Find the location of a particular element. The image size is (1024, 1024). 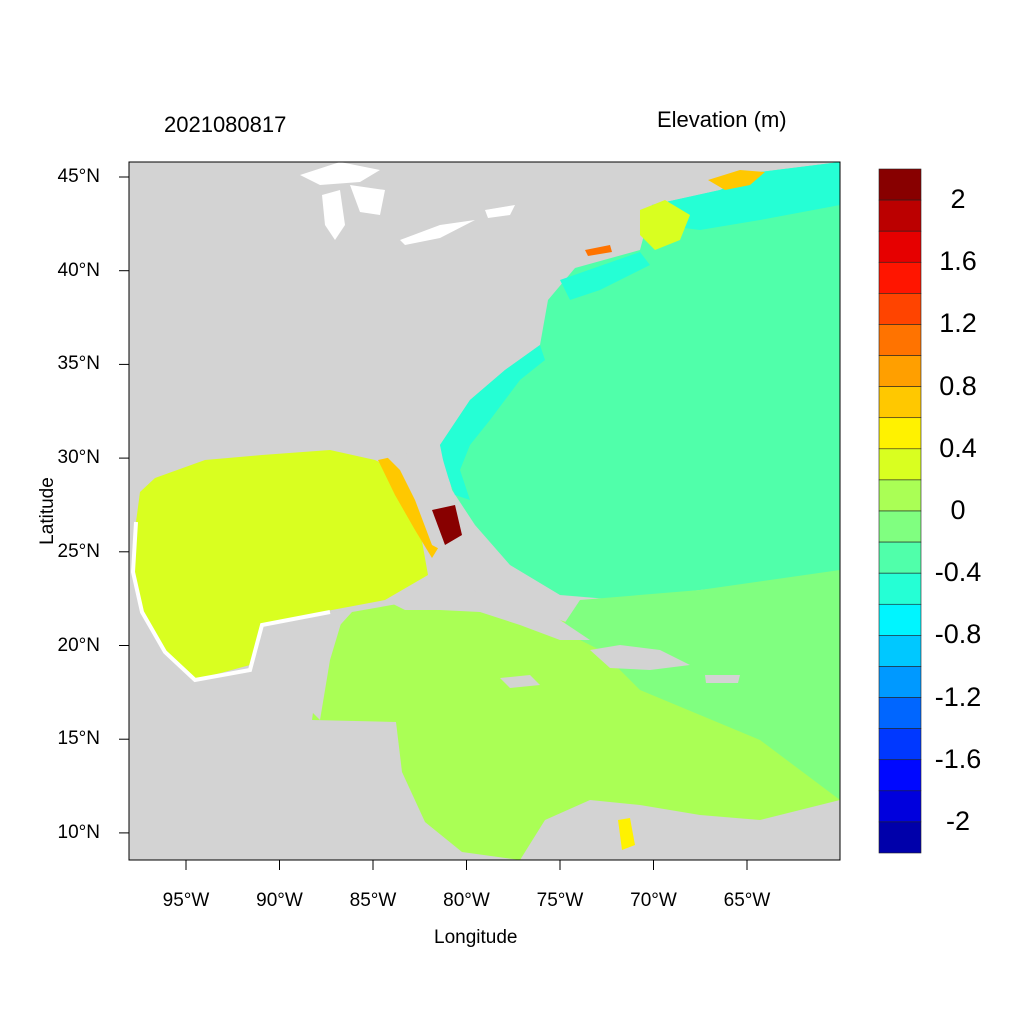

colorbar-label: -0.8 is located at coordinates (958, 634).